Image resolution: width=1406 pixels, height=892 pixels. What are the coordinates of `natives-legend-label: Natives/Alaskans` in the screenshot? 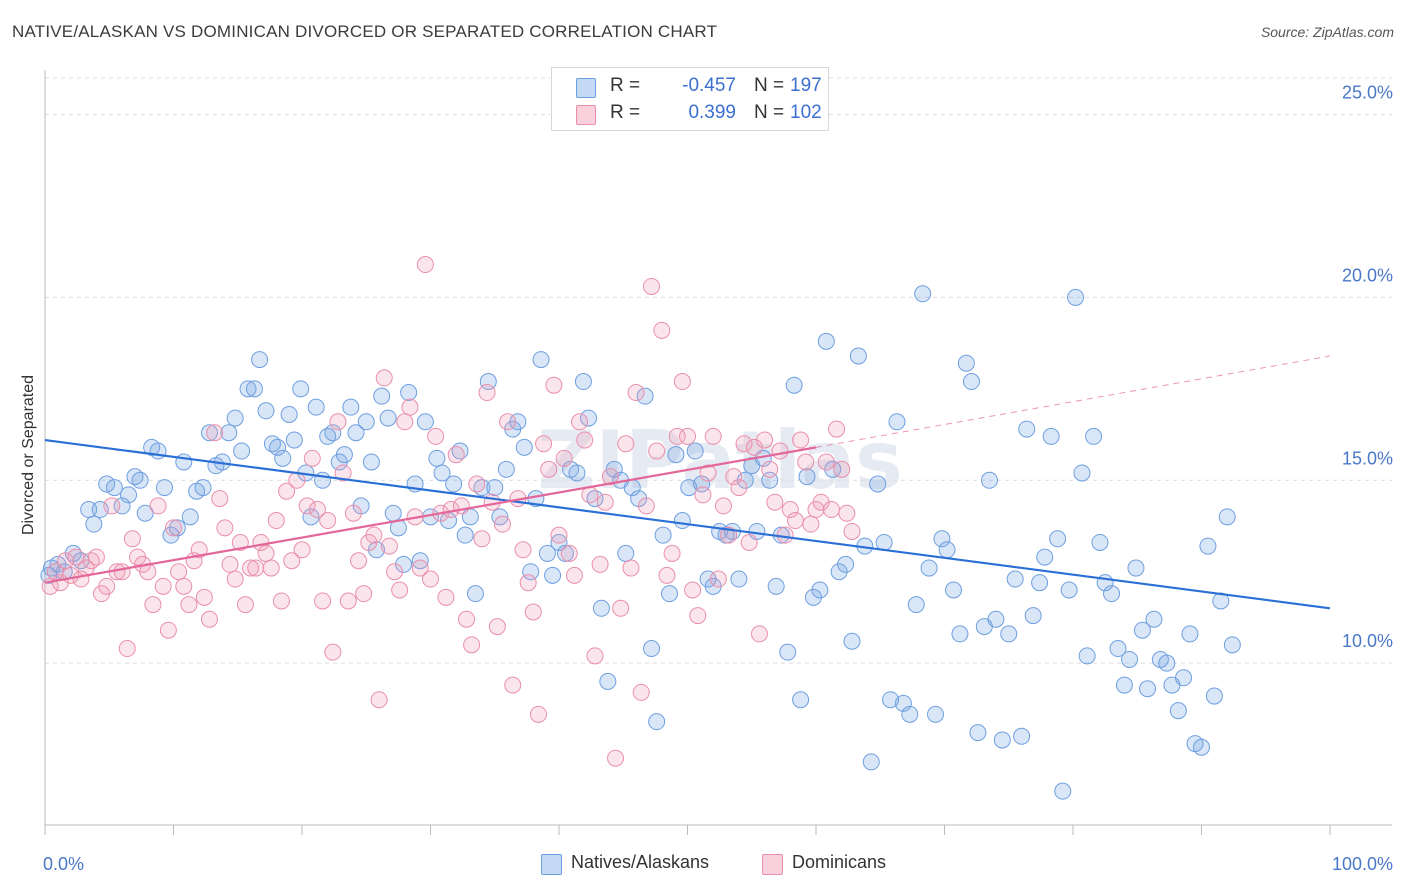 It's located at (640, 862).